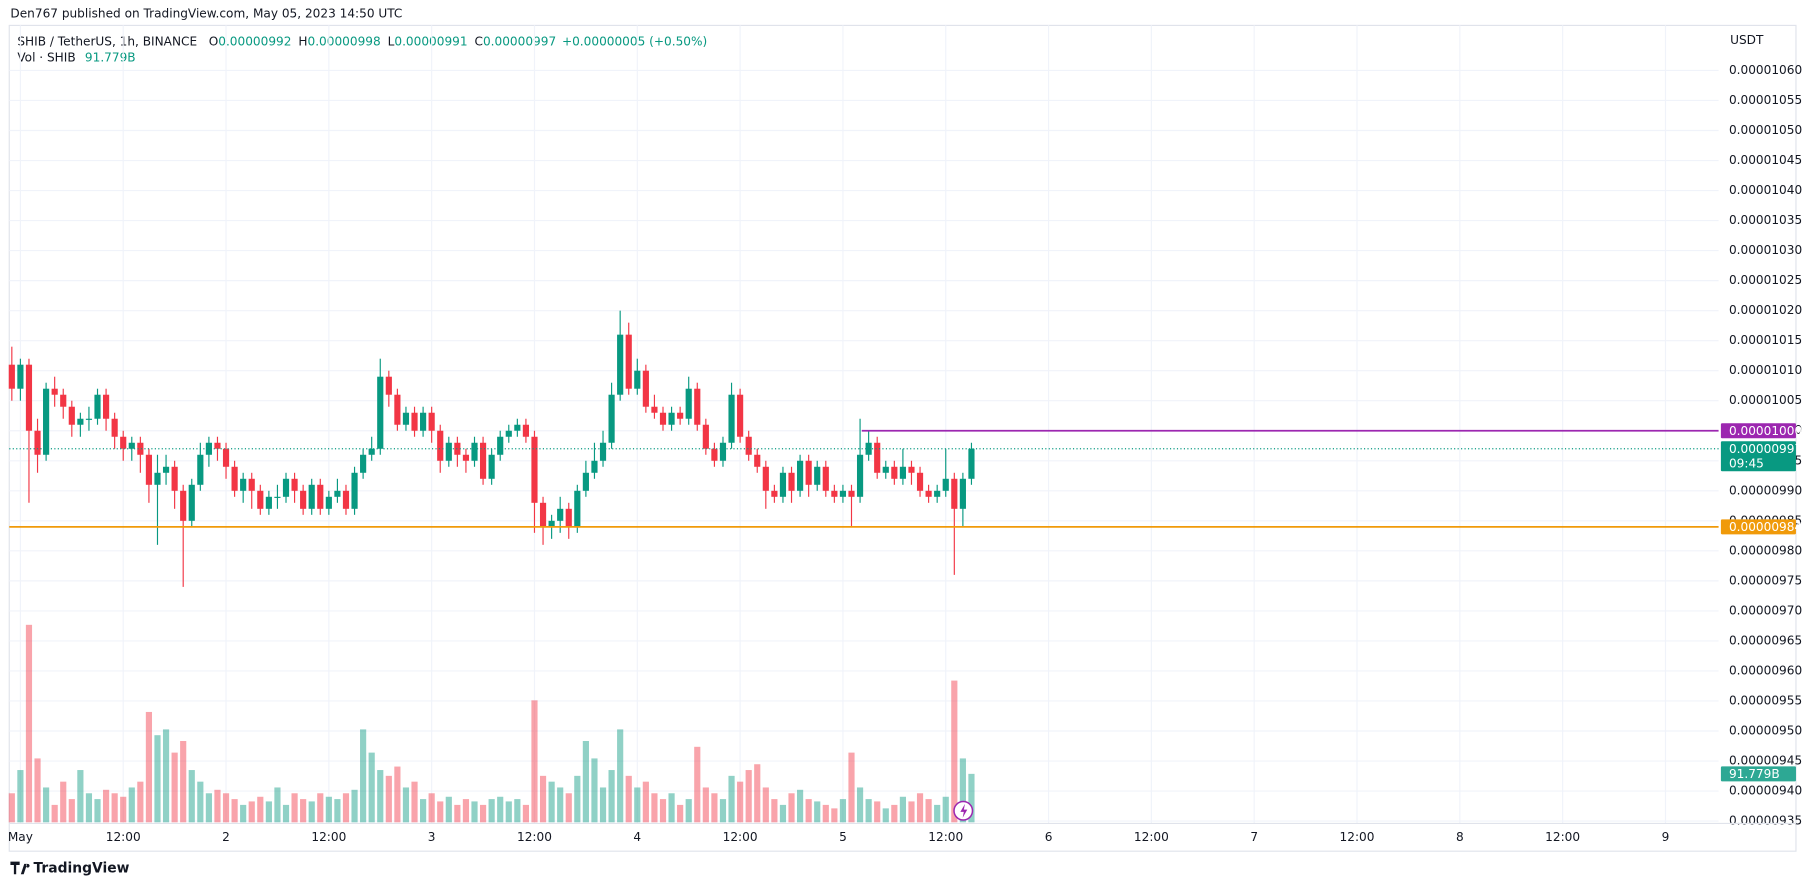 The image size is (1811, 887). I want to click on y-tick-label: 0.00001030, so click(1765, 250).